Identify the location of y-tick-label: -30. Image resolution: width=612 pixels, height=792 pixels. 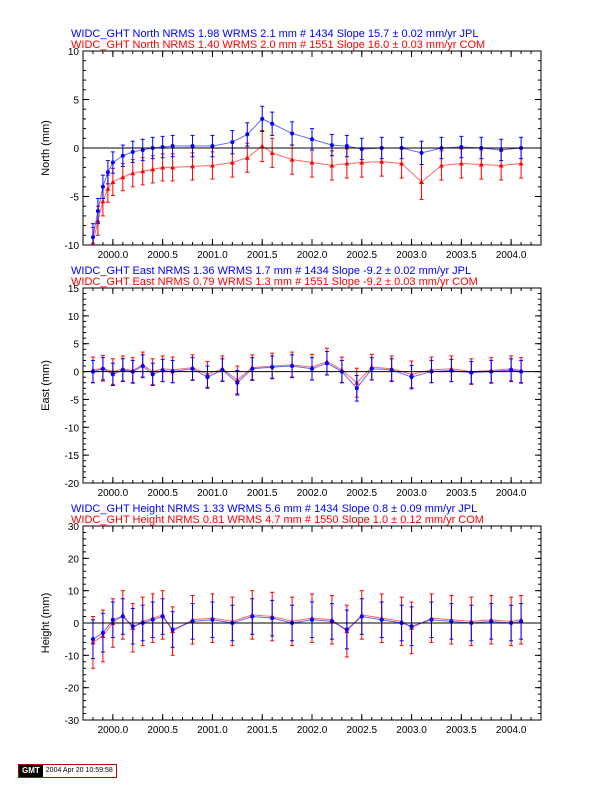
(72, 721).